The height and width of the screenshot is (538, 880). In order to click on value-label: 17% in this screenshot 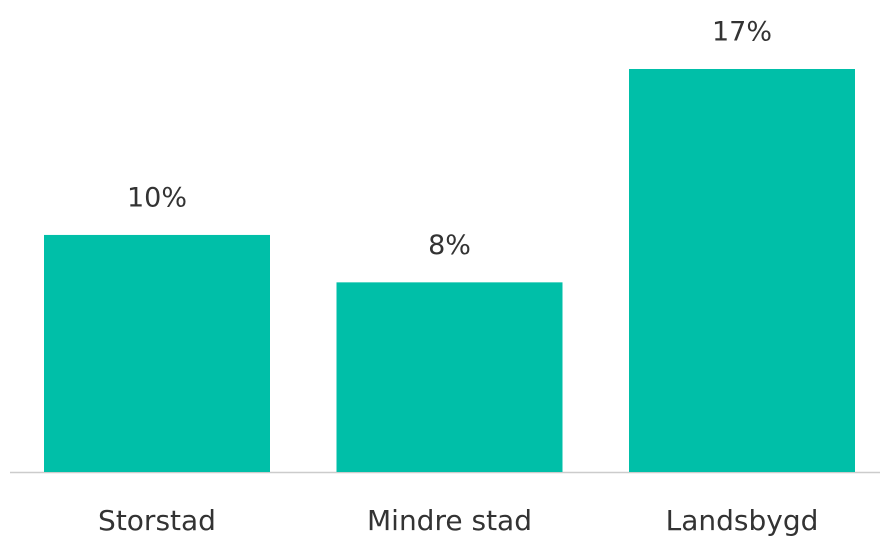, I will do `click(742, 32)`.